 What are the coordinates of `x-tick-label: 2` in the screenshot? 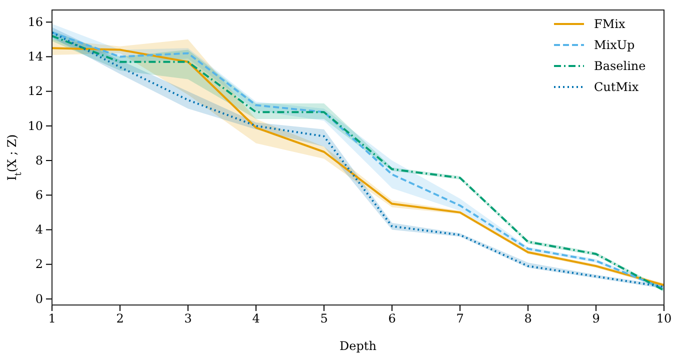 It's located at (120, 319).